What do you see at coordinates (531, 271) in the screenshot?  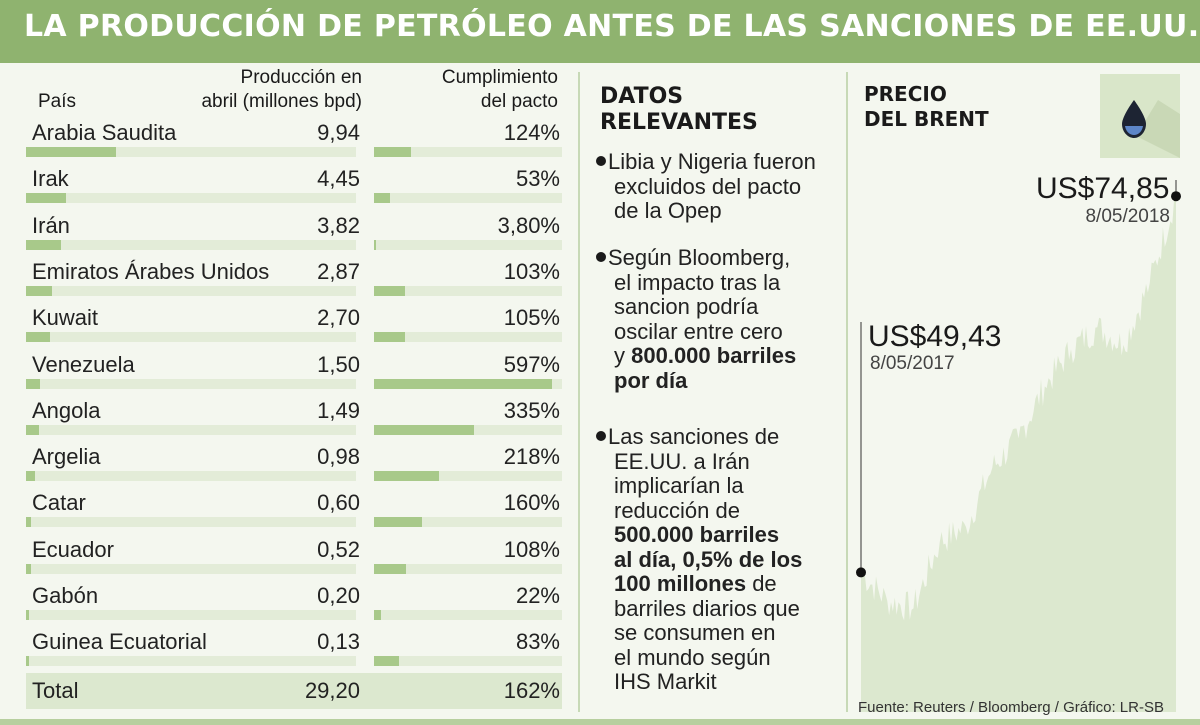 I see `row-cumplimiento: 103%` at bounding box center [531, 271].